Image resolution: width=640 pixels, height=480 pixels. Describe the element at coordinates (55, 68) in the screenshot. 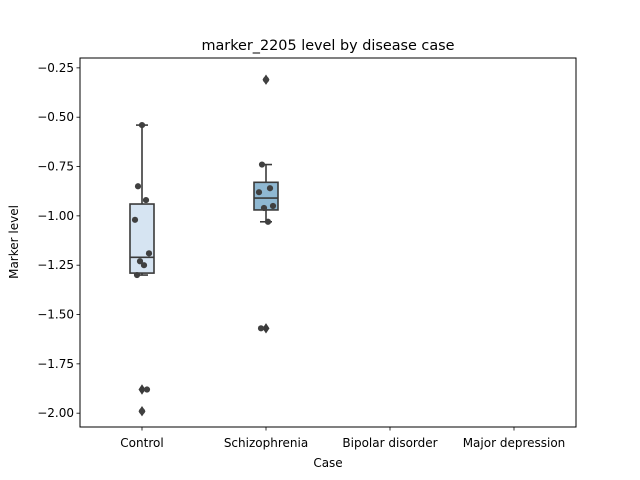

I see `y-tick-label: −0.25` at that location.